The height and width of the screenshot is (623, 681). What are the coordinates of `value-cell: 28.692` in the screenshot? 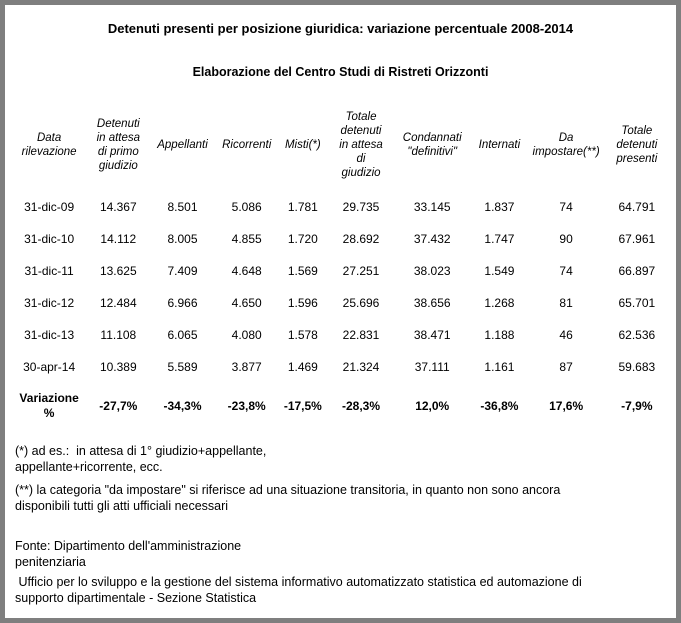 It's located at (361, 239).